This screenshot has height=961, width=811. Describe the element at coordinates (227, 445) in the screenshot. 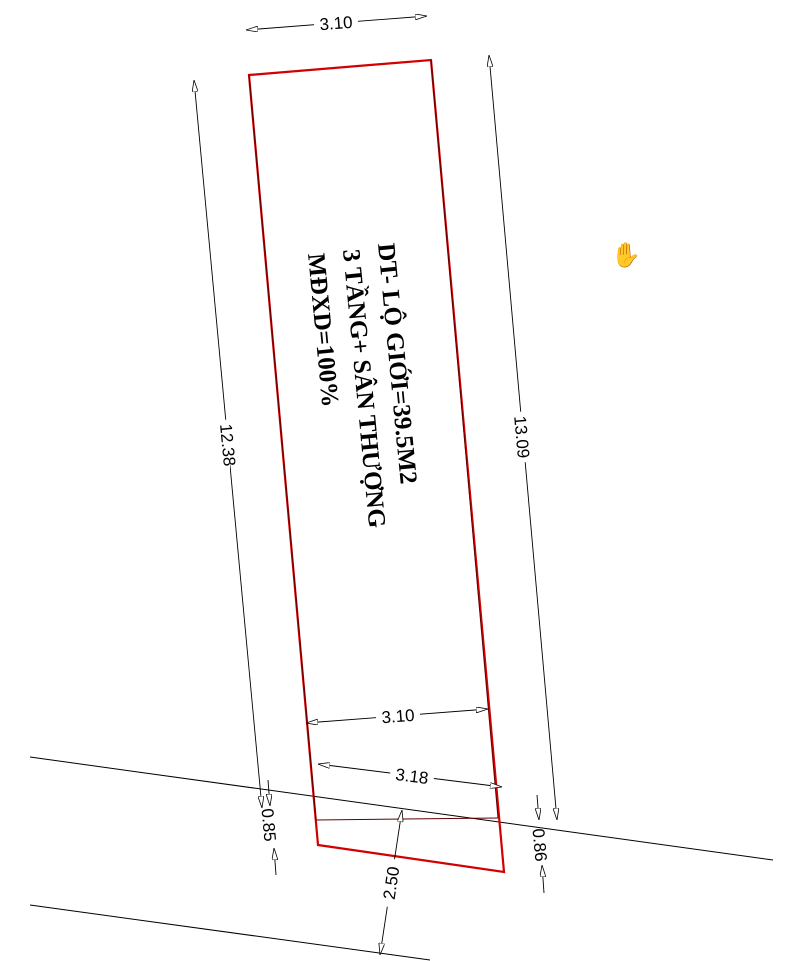

I see `dim-left-length: 12.38` at that location.